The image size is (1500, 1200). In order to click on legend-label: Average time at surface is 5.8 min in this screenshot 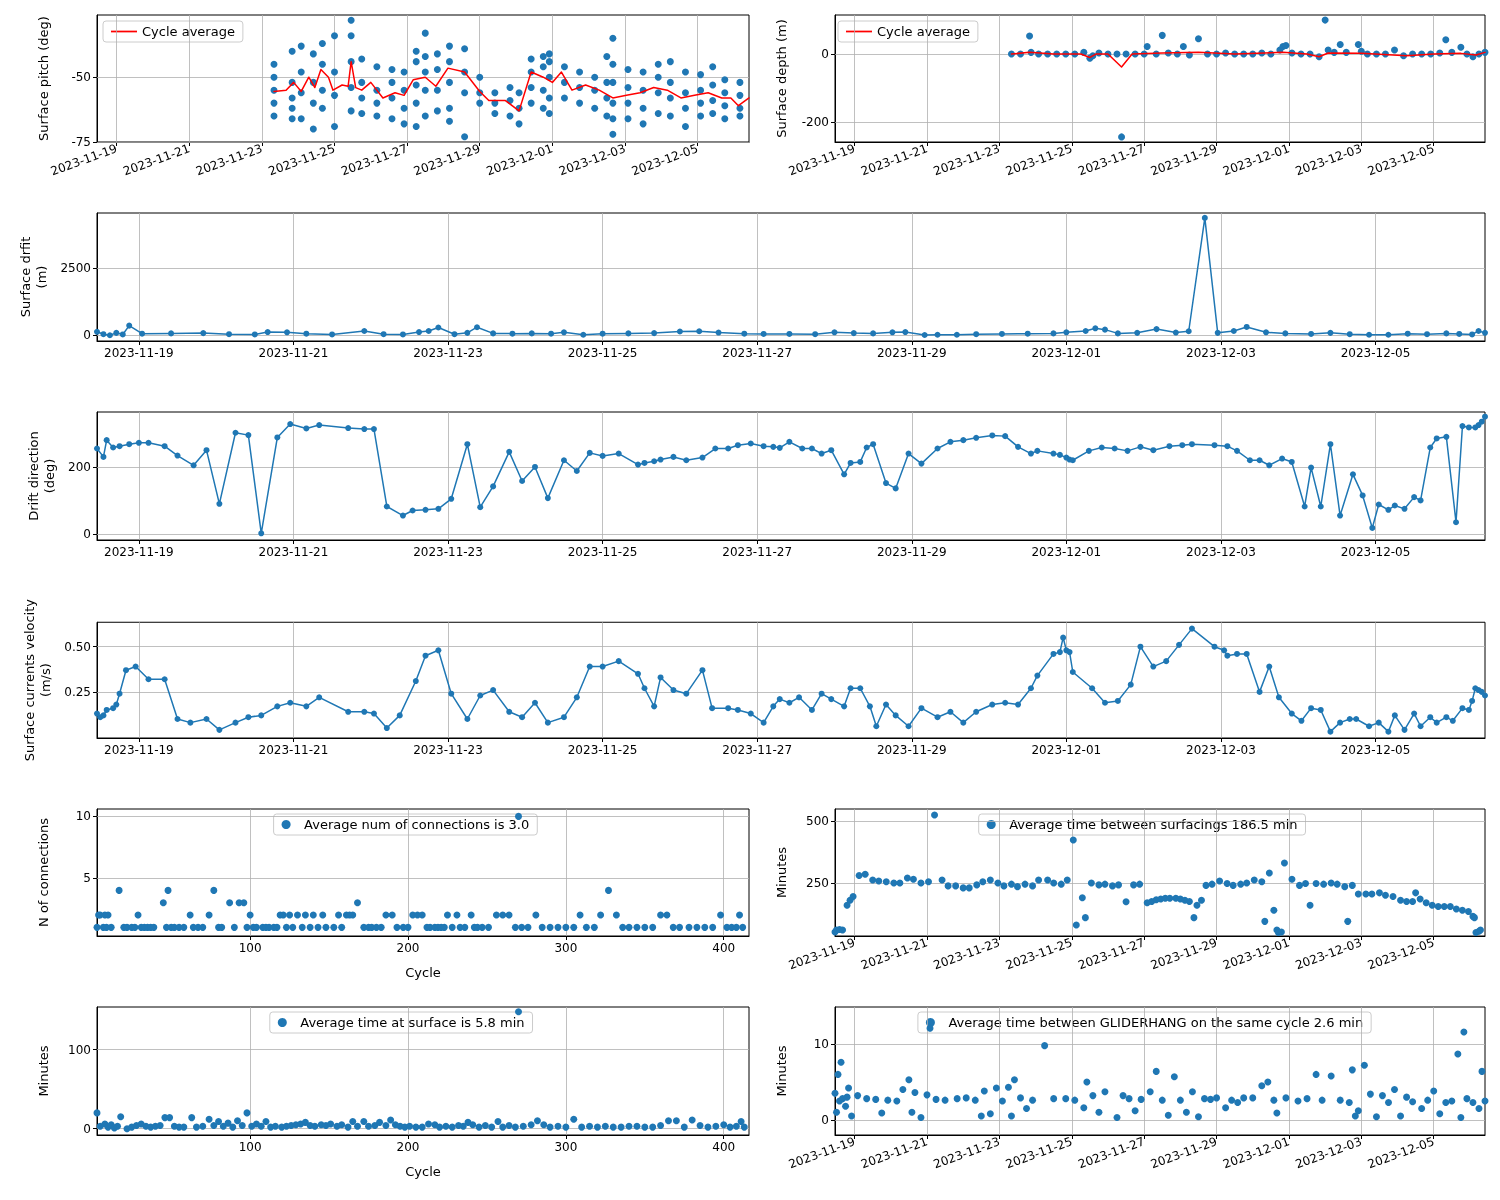, I will do `click(412, 1022)`.